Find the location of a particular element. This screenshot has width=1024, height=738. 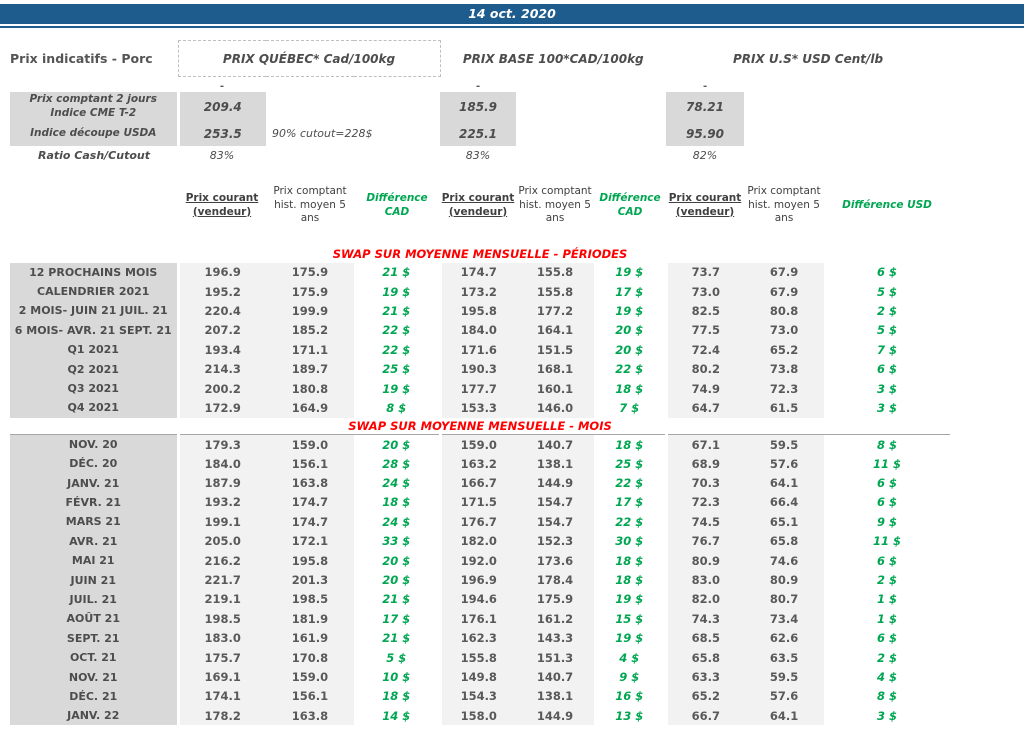

price-value: 171.6 is located at coordinates (477, 350).